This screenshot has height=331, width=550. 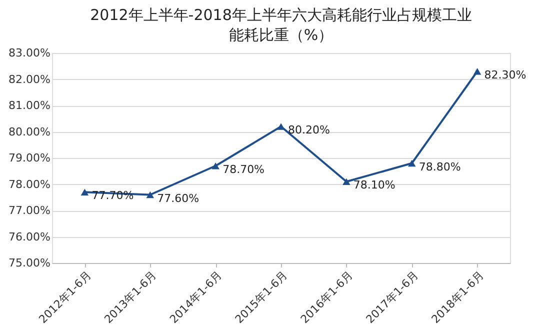 I want to click on data-label: 78.10%, so click(x=374, y=185).